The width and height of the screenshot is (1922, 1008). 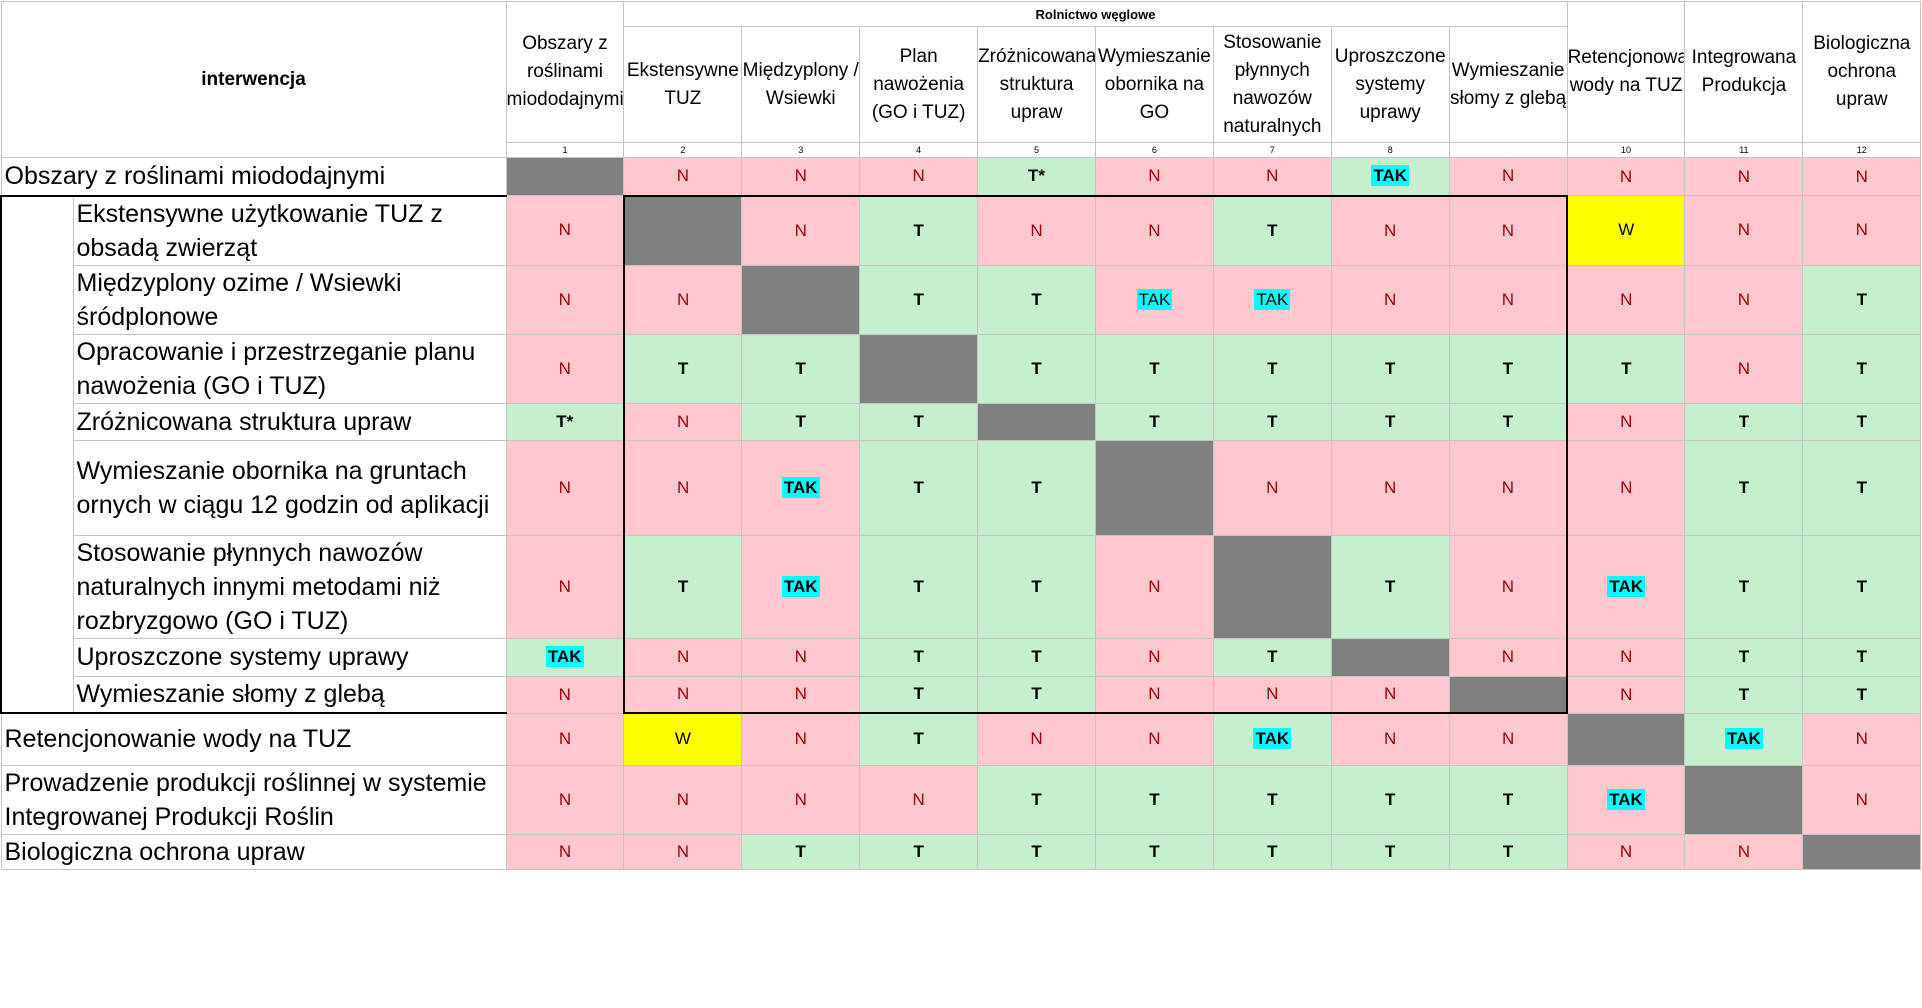 I want to click on matrix-row: Zróżnicowana struktura upraw T* N T T T T T T N T T, so click(x=961, y=421).